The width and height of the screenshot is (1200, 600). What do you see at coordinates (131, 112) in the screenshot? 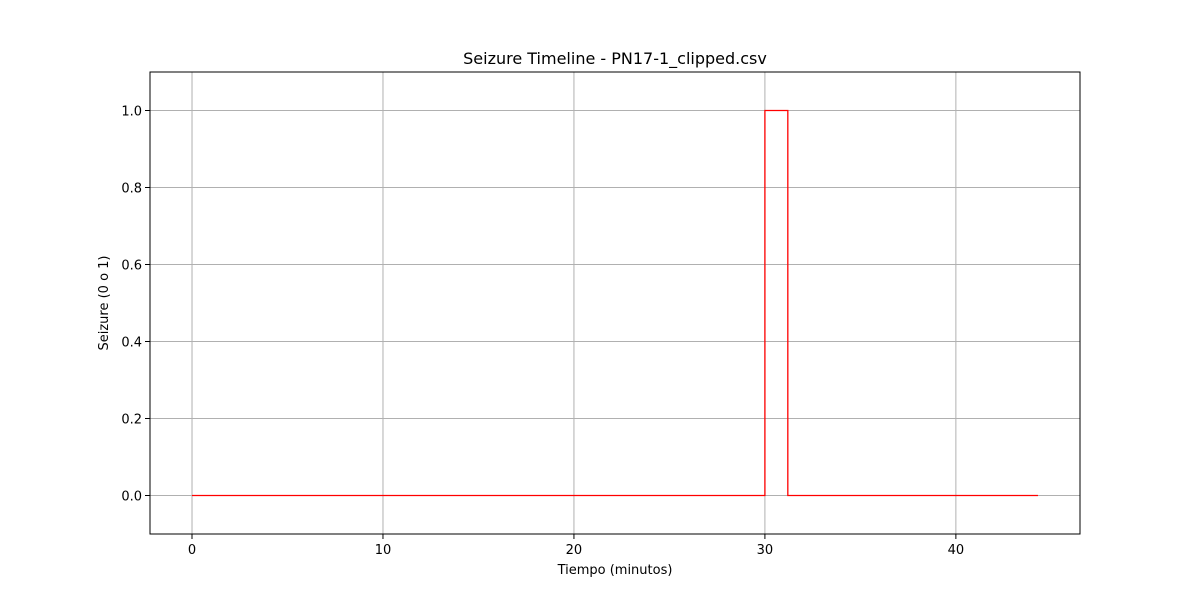
I see `y-tick-label: 1.0` at bounding box center [131, 112].